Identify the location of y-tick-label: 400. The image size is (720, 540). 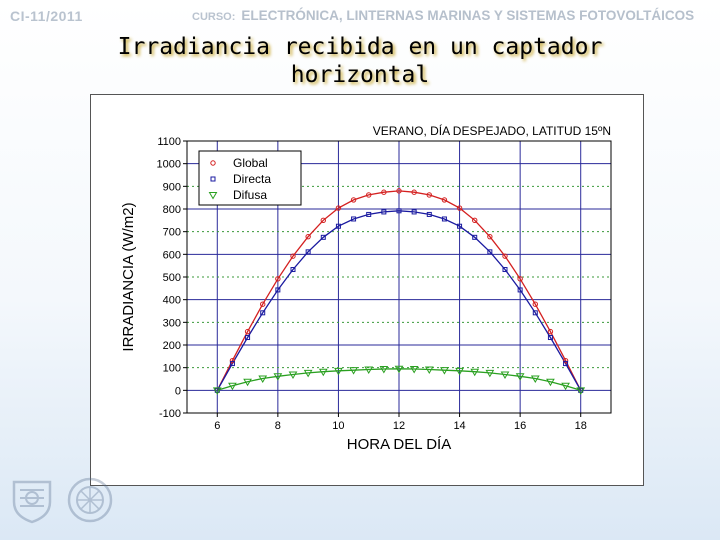
(172, 301).